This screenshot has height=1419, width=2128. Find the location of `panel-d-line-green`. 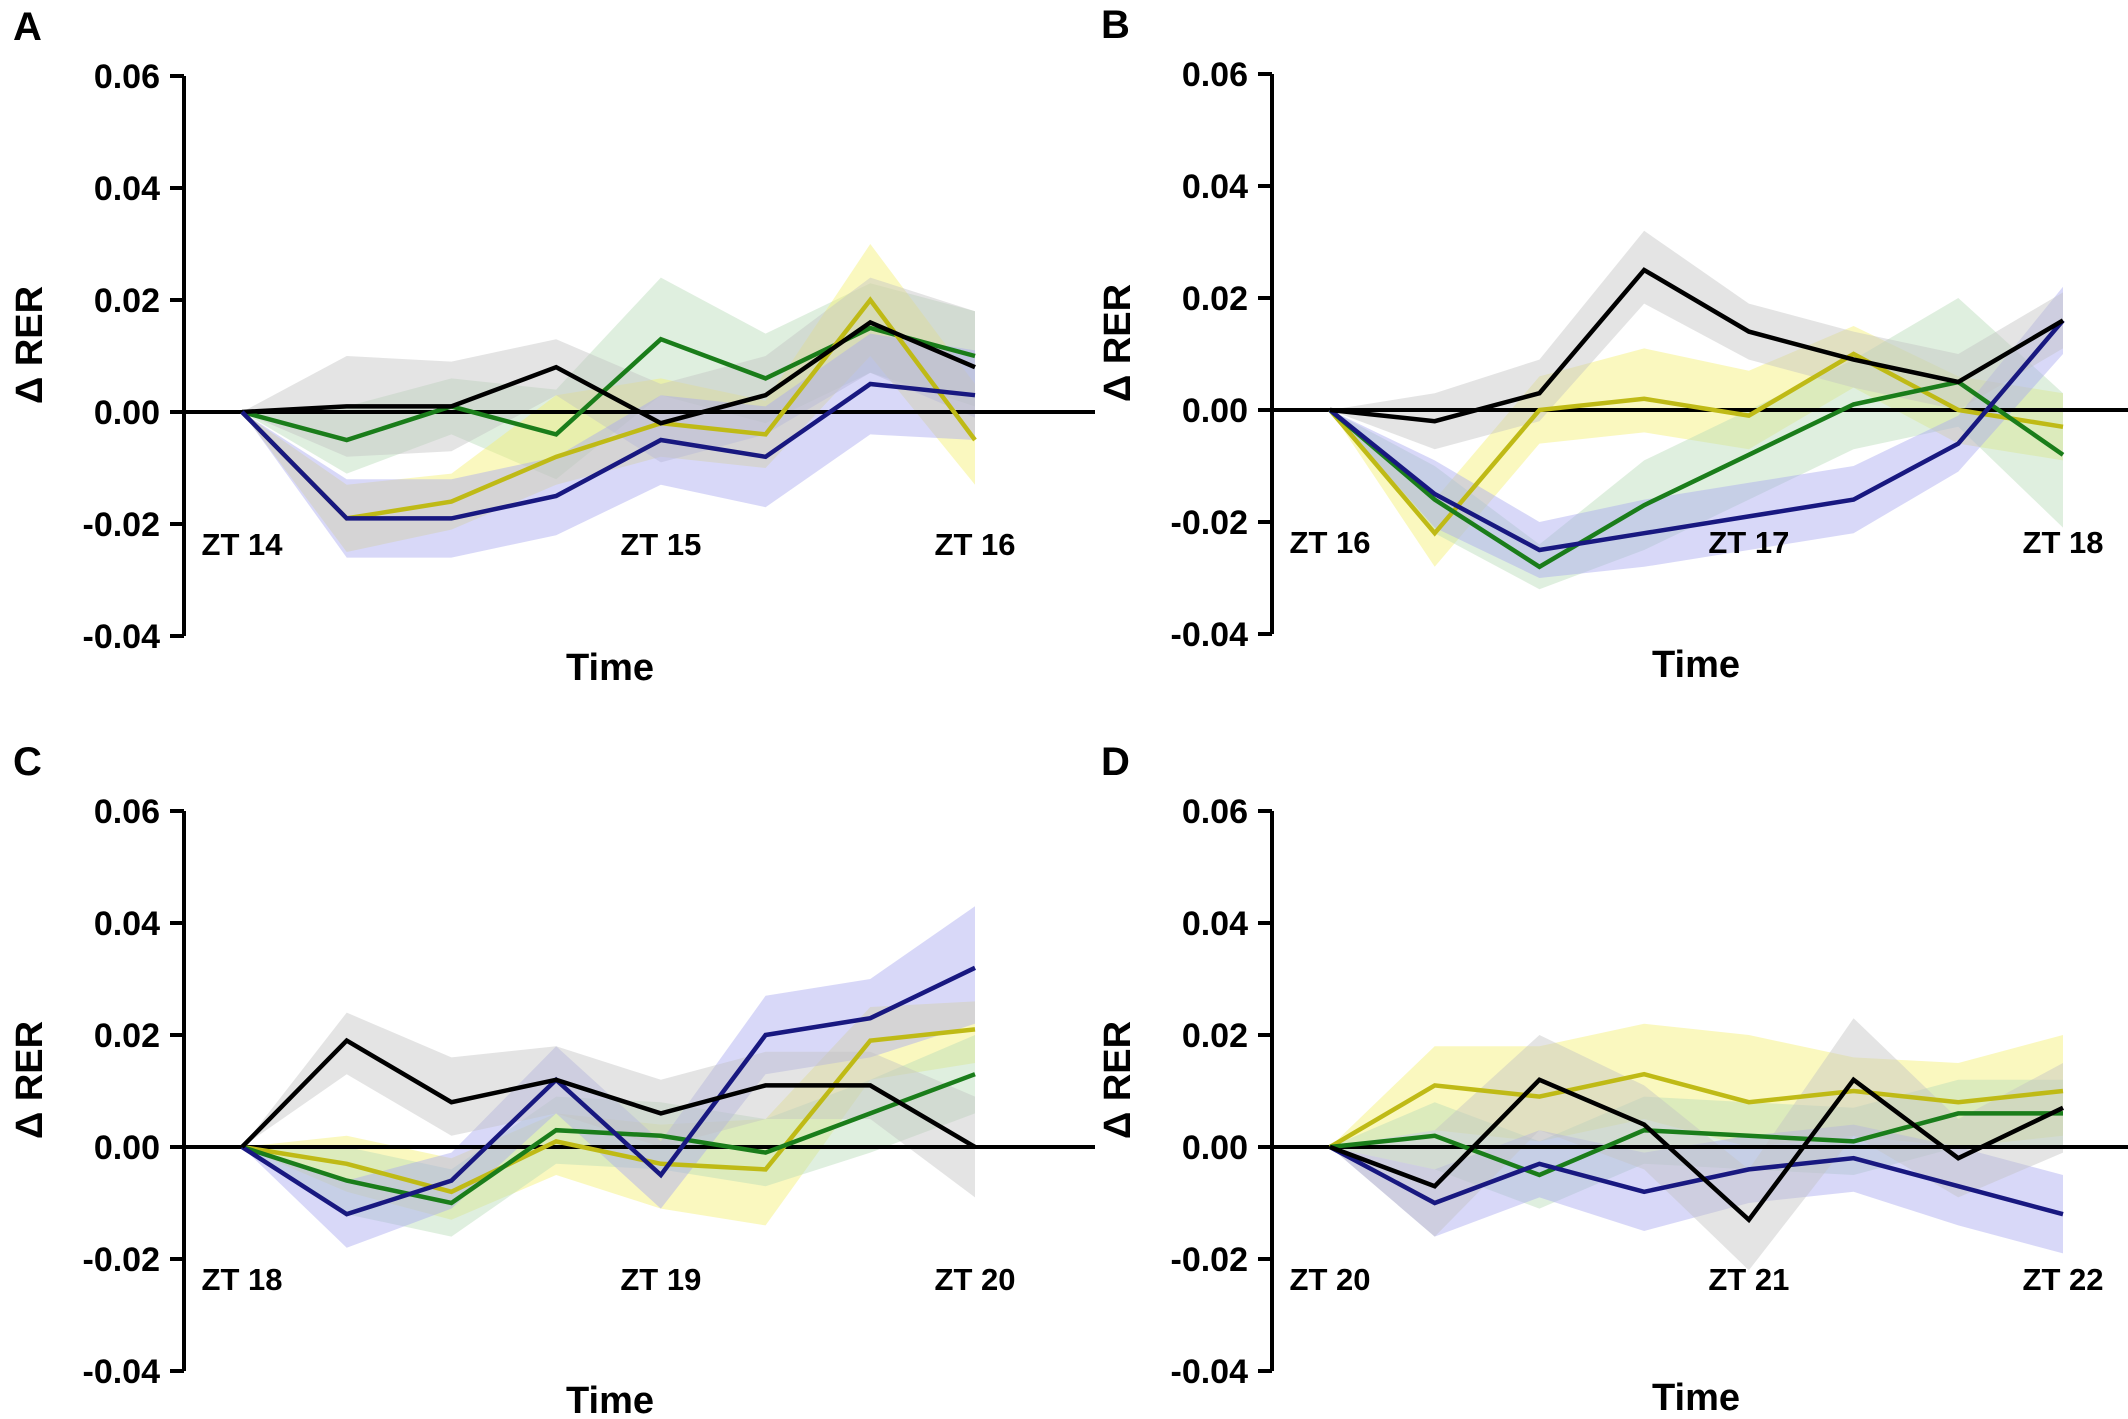

panel-d-line-green is located at coordinates (1696, 1144).